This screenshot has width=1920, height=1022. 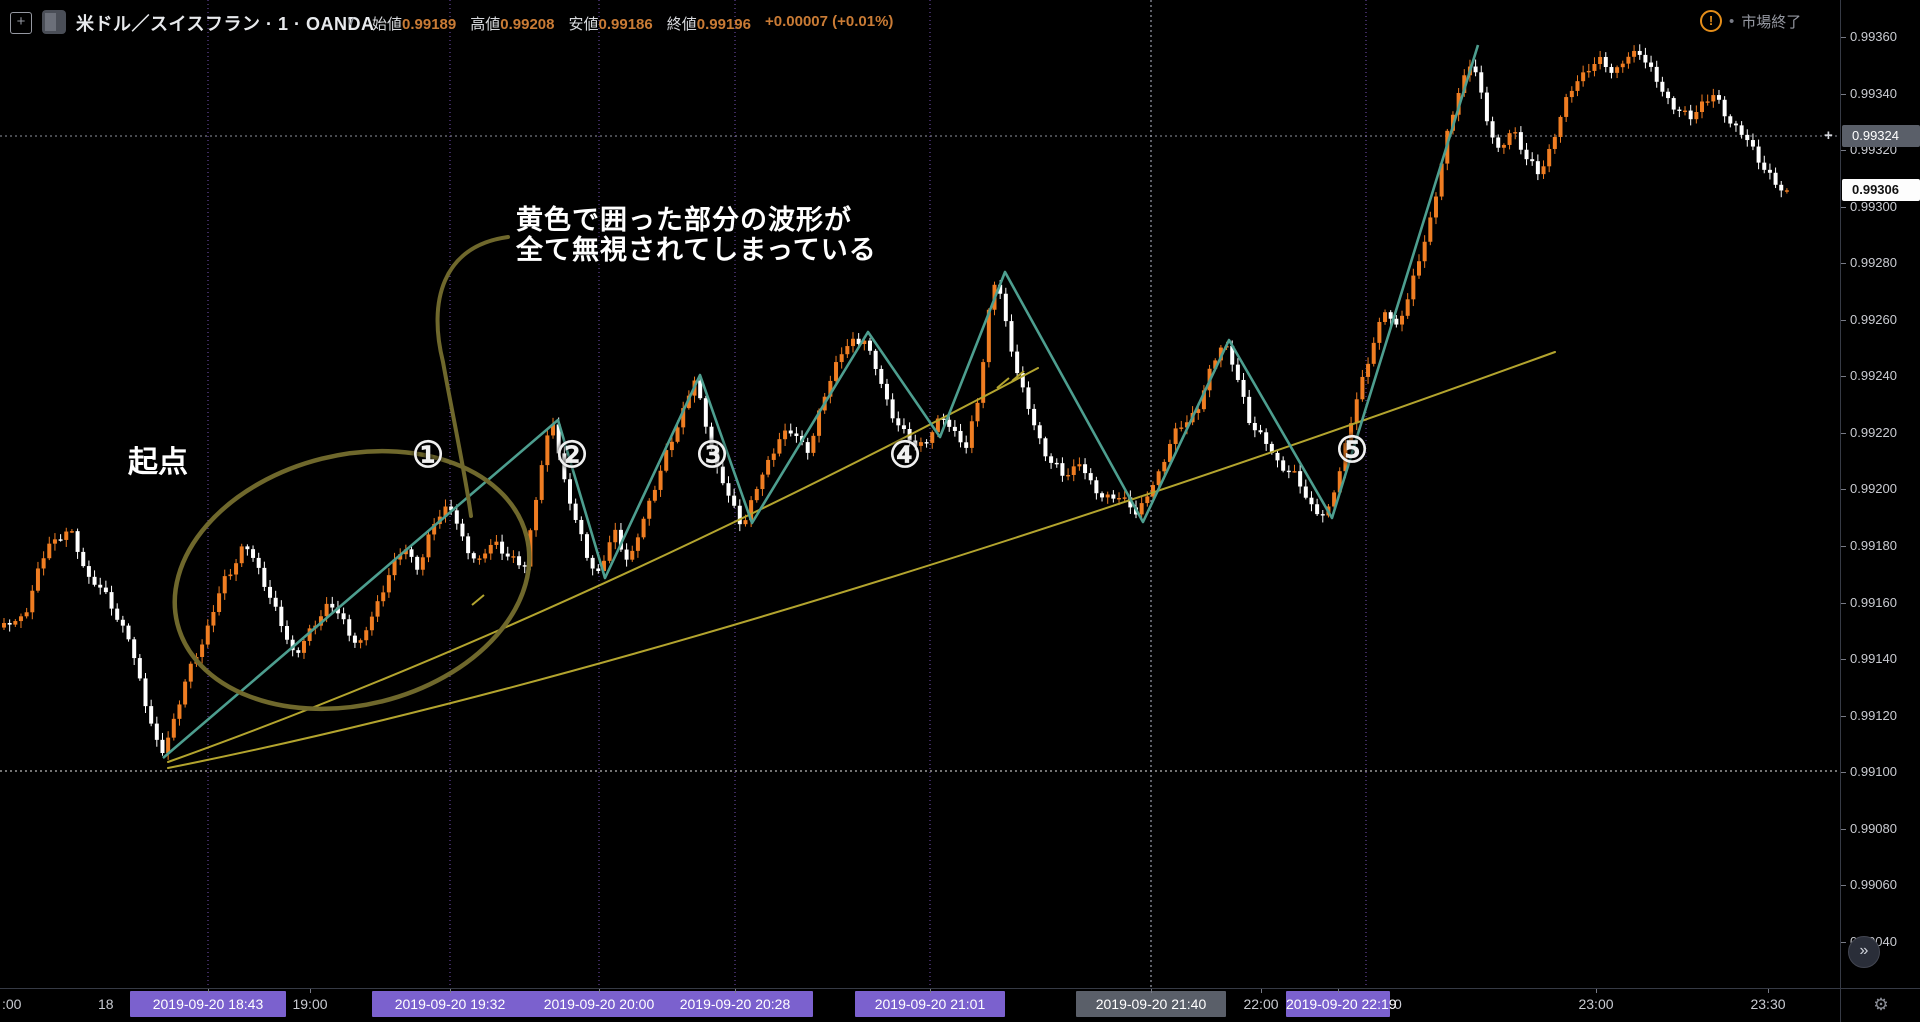 What do you see at coordinates (1880, 602) in the screenshot?
I see `price-tick-label: 0.99160` at bounding box center [1880, 602].